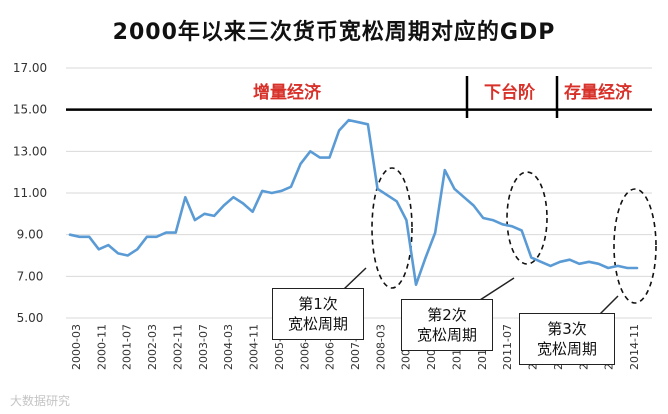 The width and height of the screenshot is (668, 414). Describe the element at coordinates (634, 347) in the screenshot. I see `x-tick-label: 2014-11` at that location.